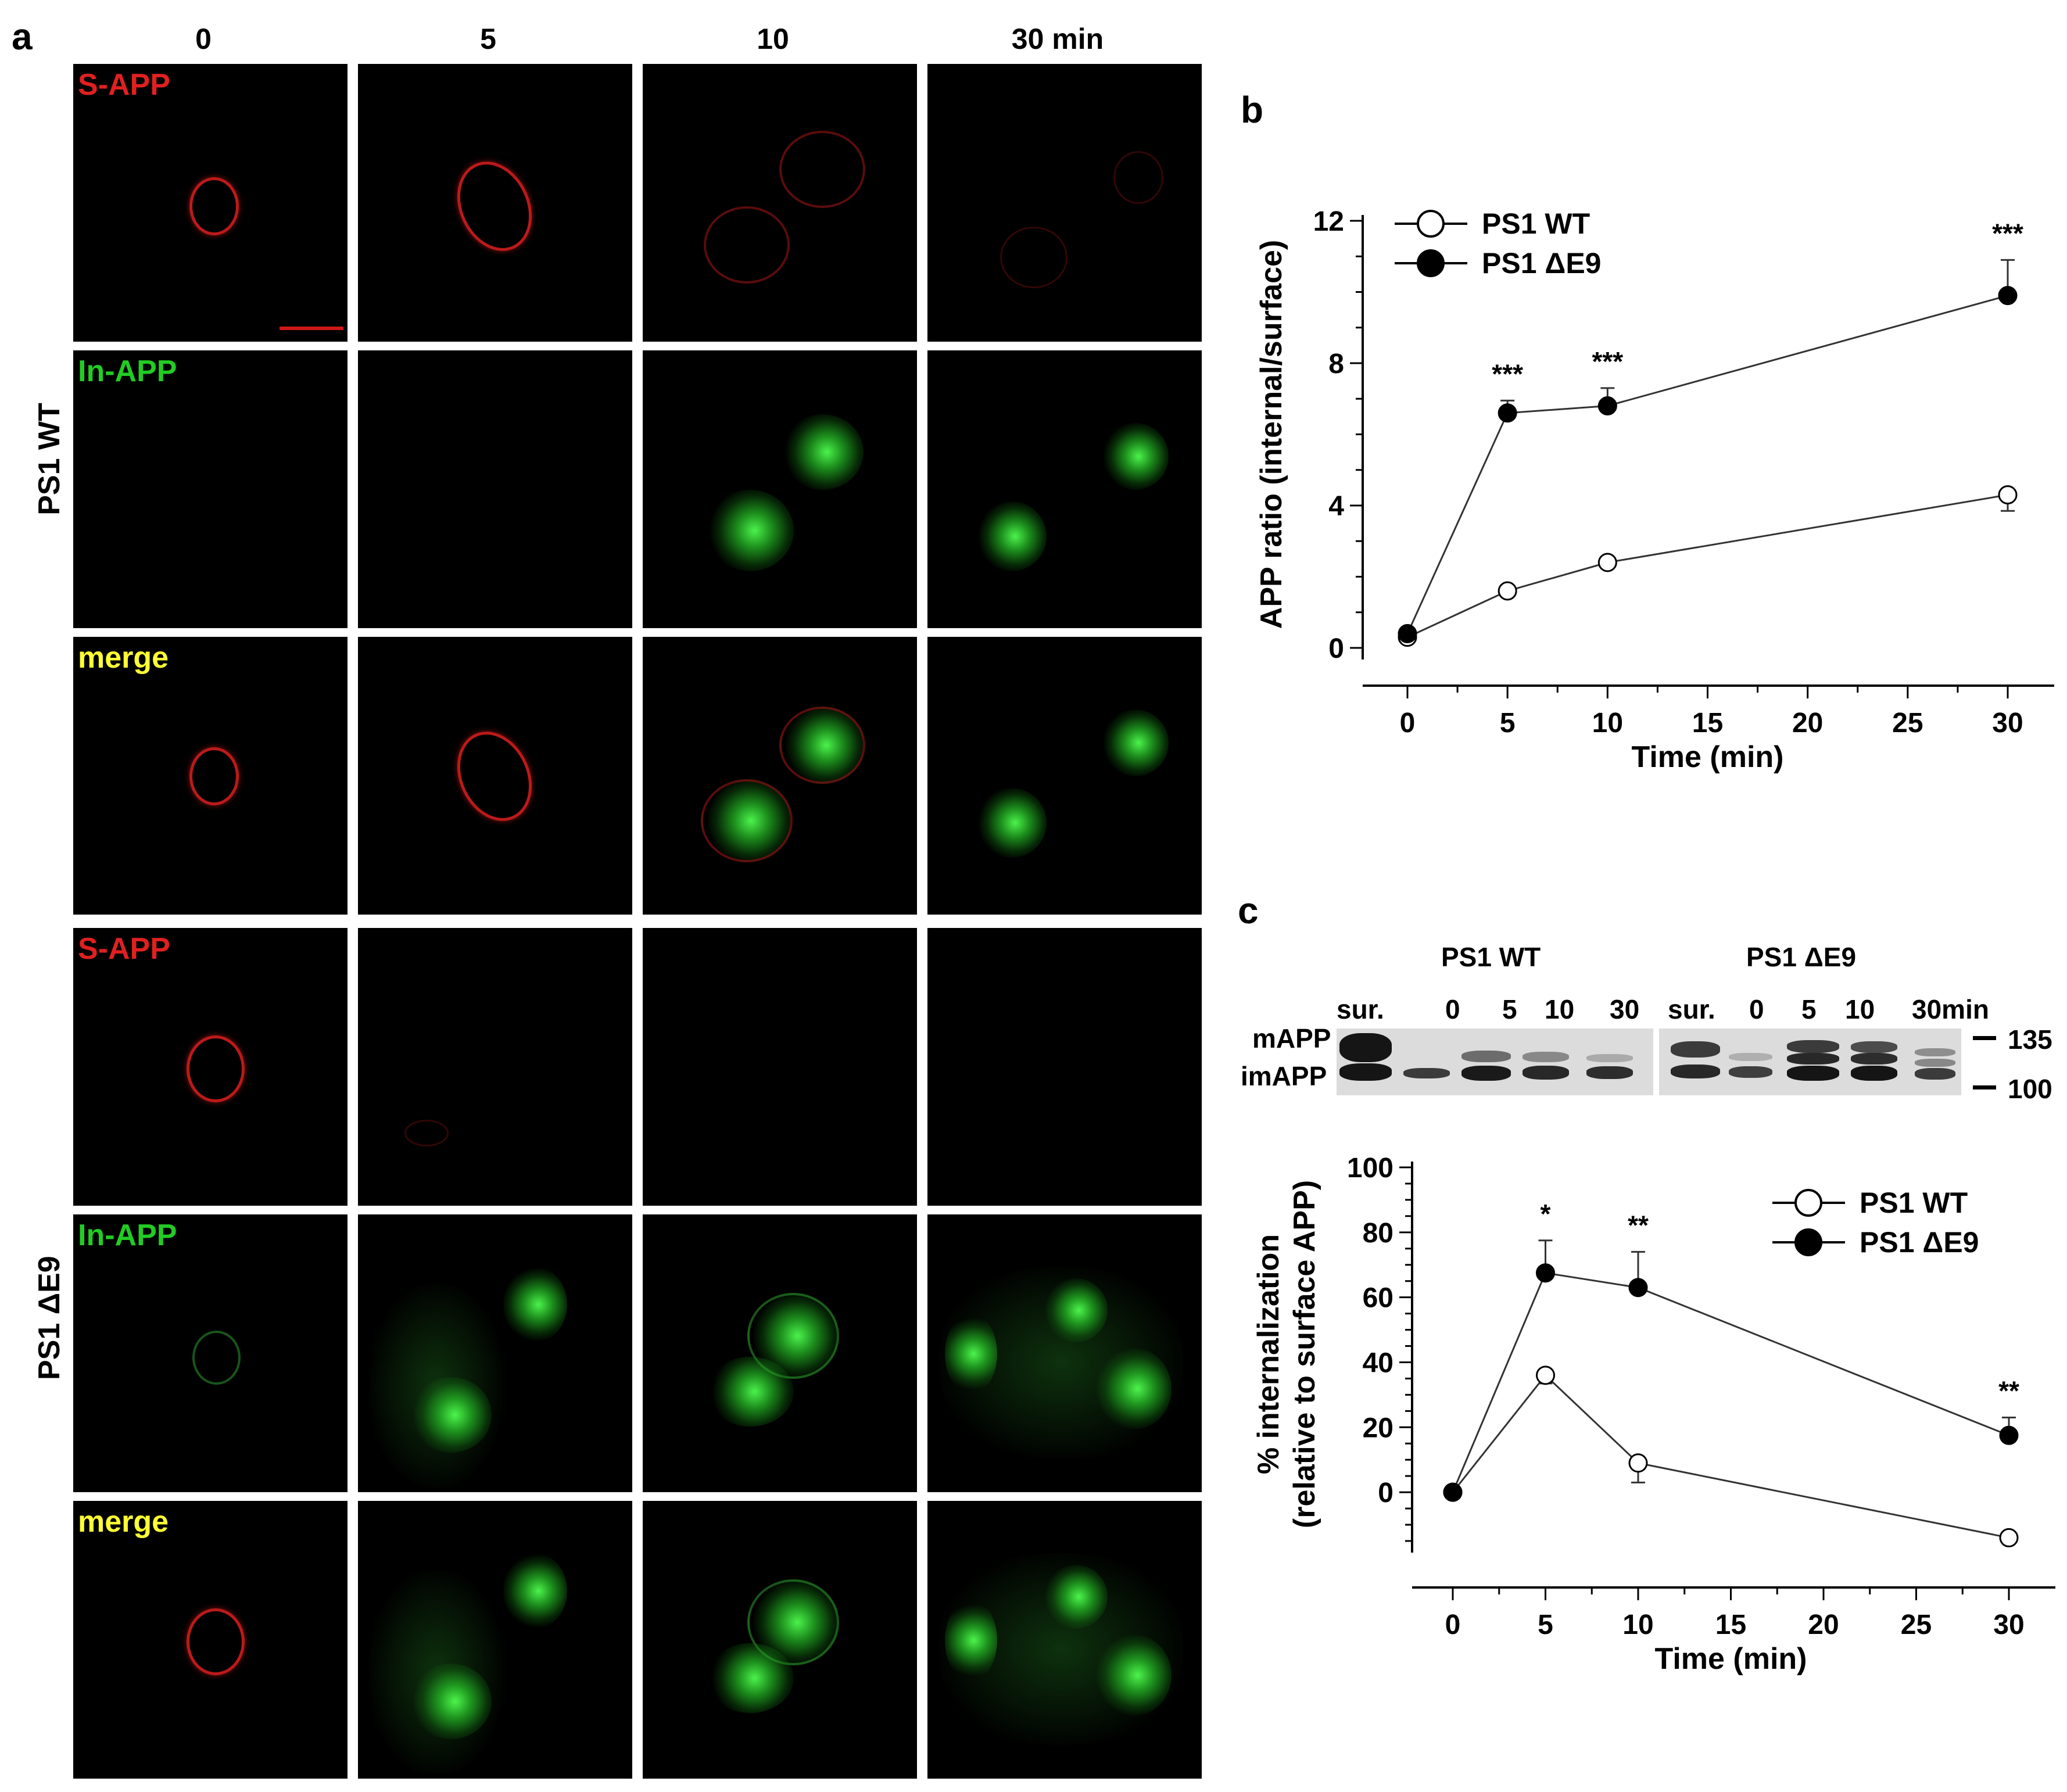 This screenshot has height=1792, width=2067. What do you see at coordinates (1378, 1298) in the screenshot?
I see `y-tick-label: 60` at bounding box center [1378, 1298].